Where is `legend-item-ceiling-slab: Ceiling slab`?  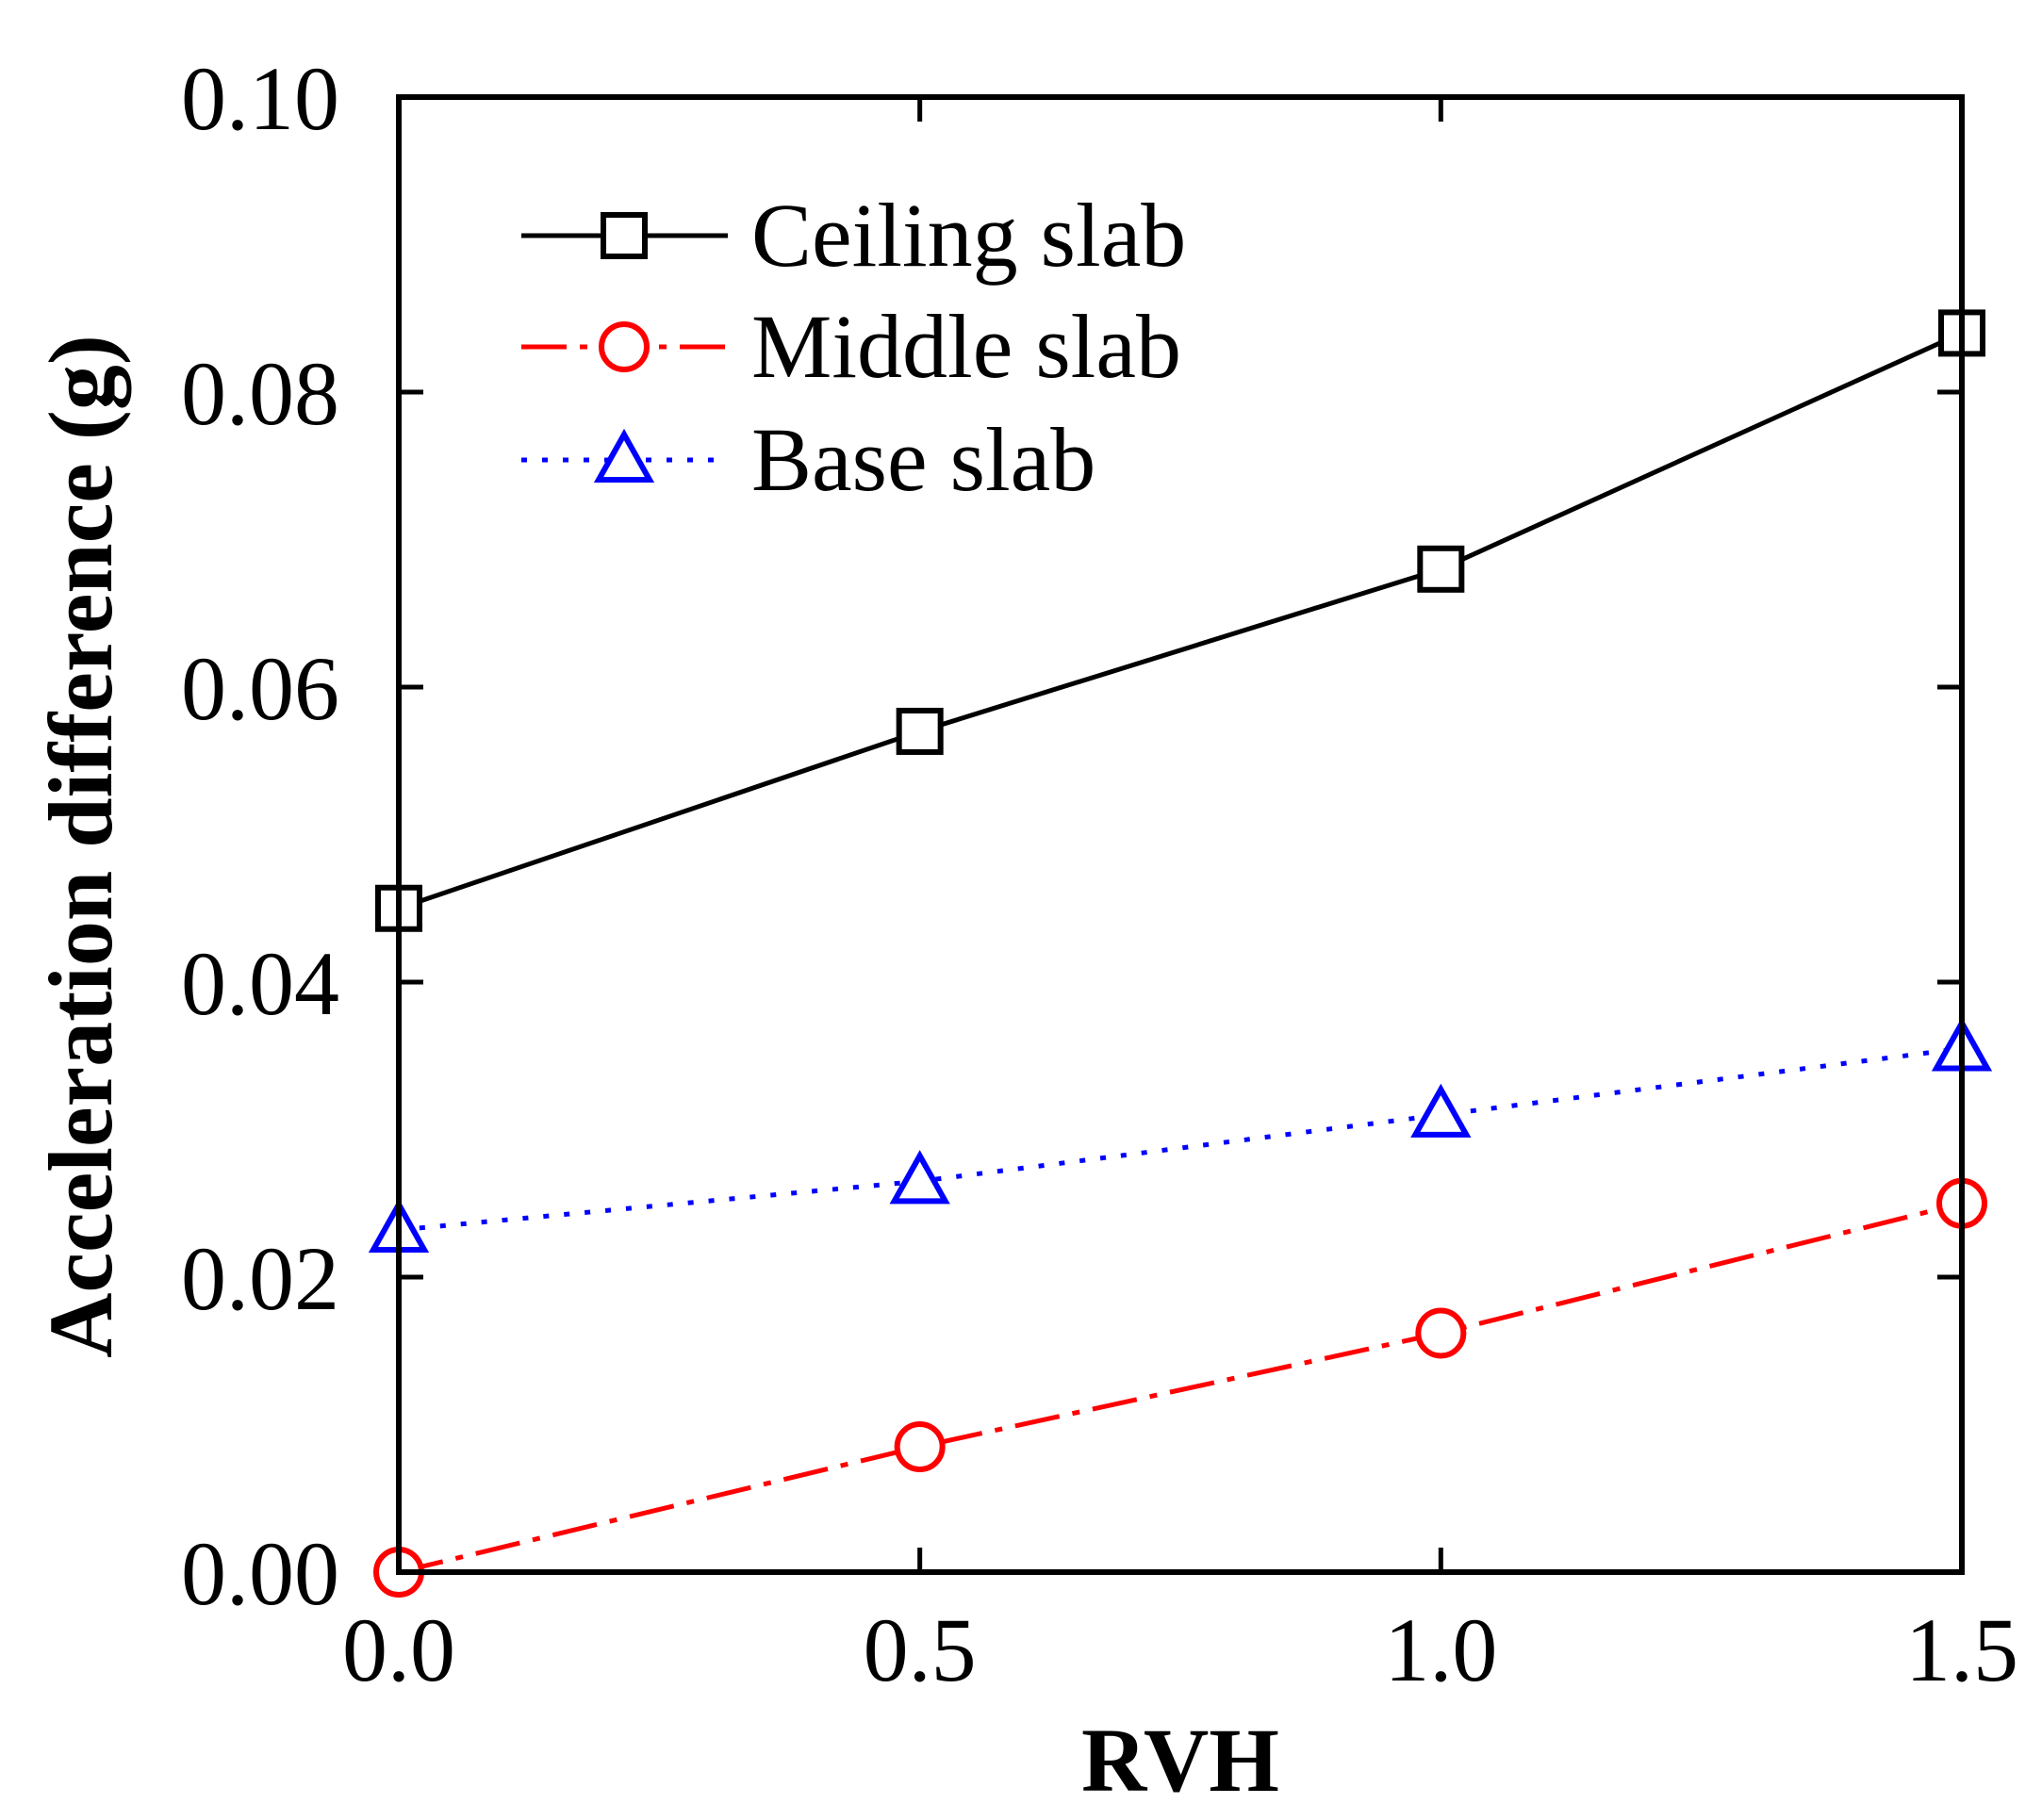
legend-item-ceiling-slab: Ceiling slab is located at coordinates (853, 235).